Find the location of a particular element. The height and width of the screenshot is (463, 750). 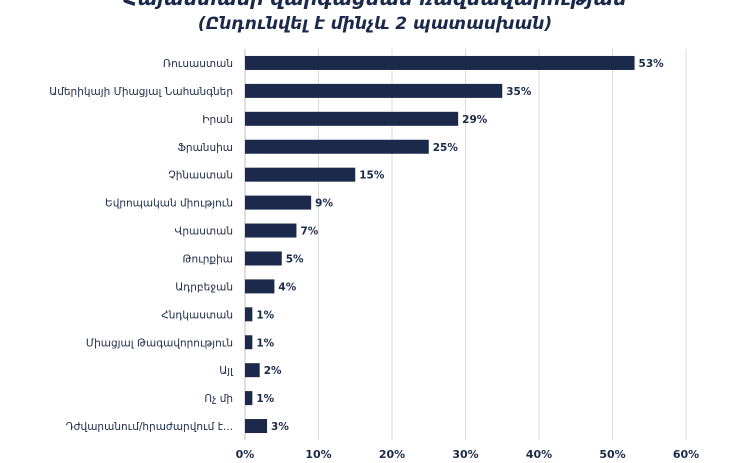

data-label: 4% is located at coordinates (287, 287).